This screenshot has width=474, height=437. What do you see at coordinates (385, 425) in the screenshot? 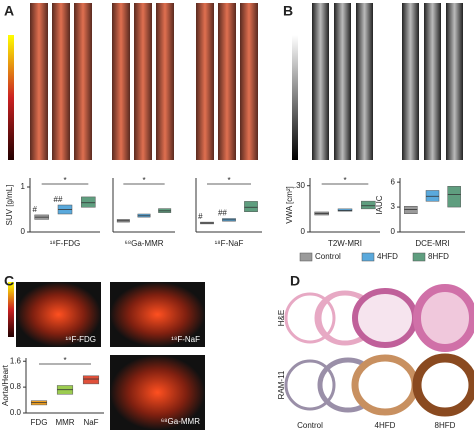
I see `column-label: 4HFD` at bounding box center [385, 425].